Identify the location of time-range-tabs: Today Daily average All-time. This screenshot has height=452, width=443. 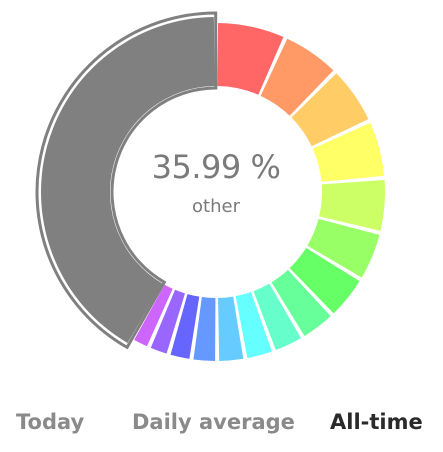
(221, 422).